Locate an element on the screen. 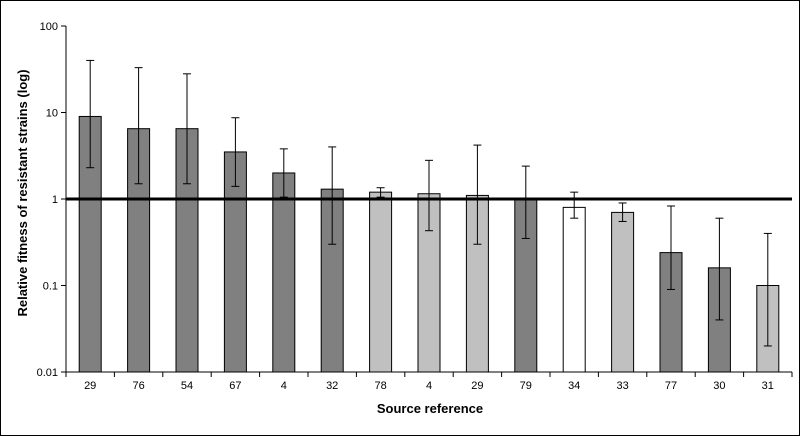  y-tick-label: 1 is located at coordinates (55, 200).